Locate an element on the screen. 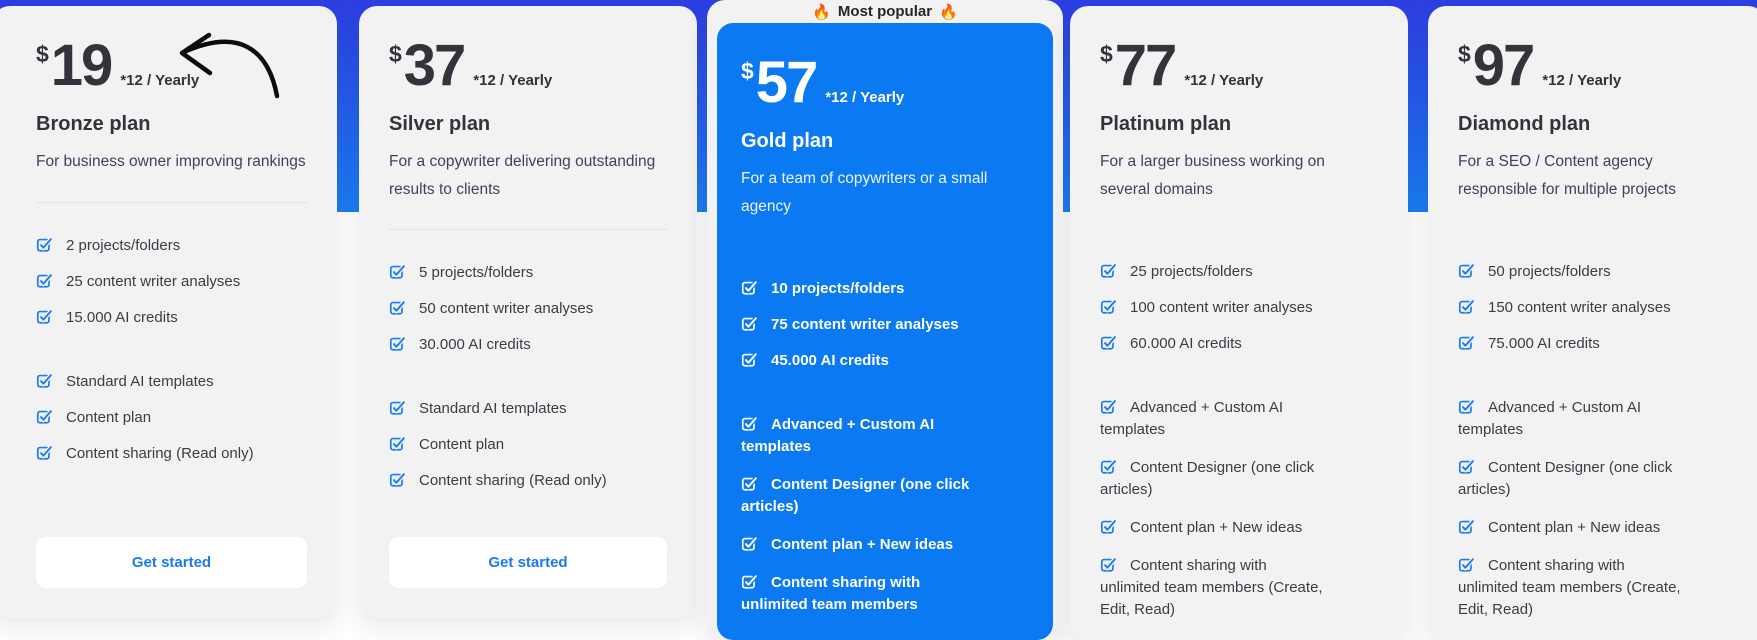 This screenshot has height=640, width=1757. plan-name: Platinum plan is located at coordinates (1166, 124).